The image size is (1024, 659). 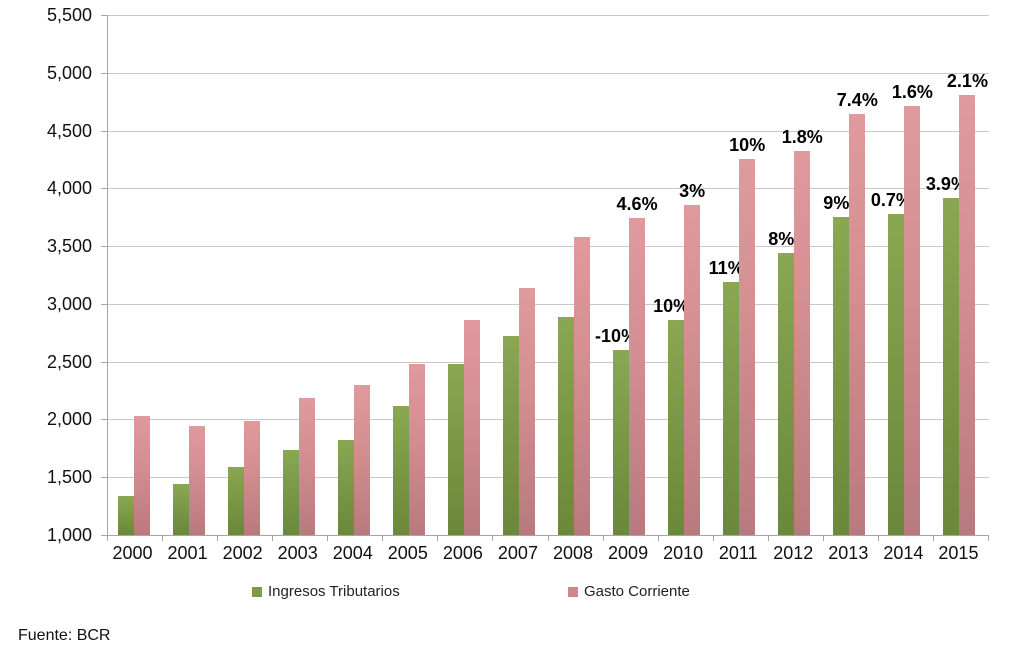 I want to click on bar-ingresos-tributarios-2003, so click(x=290, y=492).